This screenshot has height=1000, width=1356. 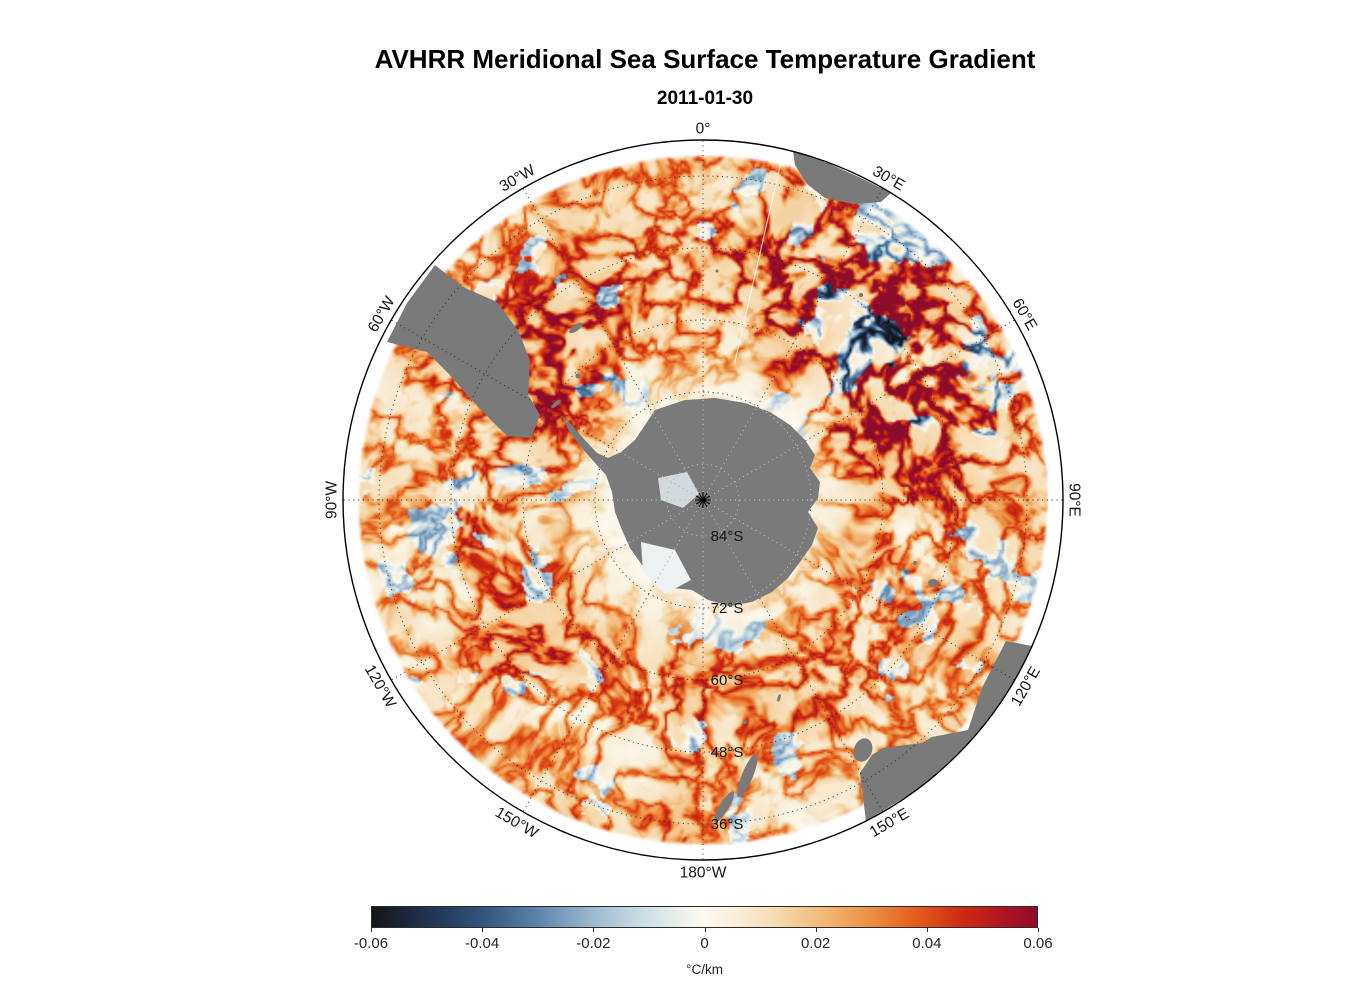 What do you see at coordinates (816, 943) in the screenshot?
I see `colorbar-tick-label: 0.02` at bounding box center [816, 943].